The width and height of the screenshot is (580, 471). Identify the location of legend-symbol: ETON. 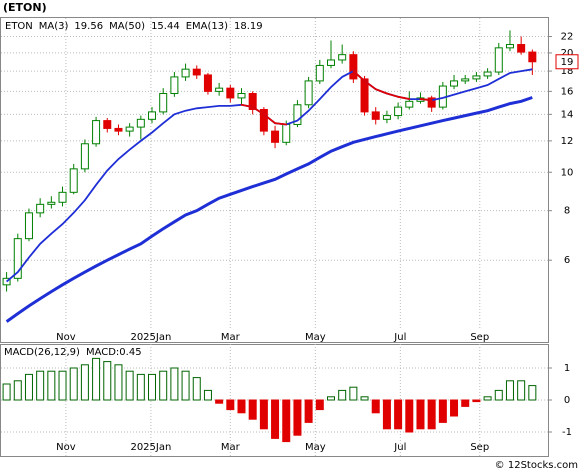
(19, 26).